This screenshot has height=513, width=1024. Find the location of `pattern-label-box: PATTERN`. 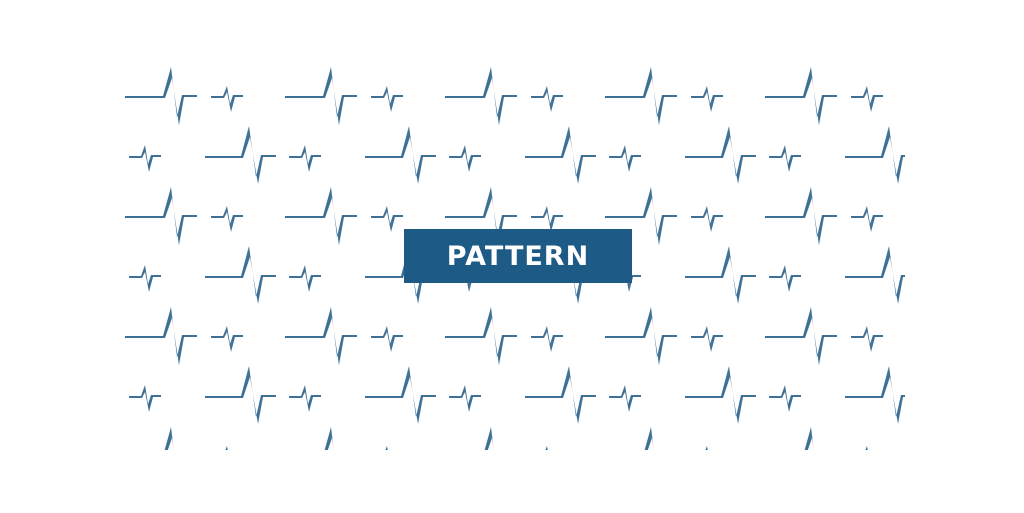

pattern-label-box: PATTERN is located at coordinates (518, 256).